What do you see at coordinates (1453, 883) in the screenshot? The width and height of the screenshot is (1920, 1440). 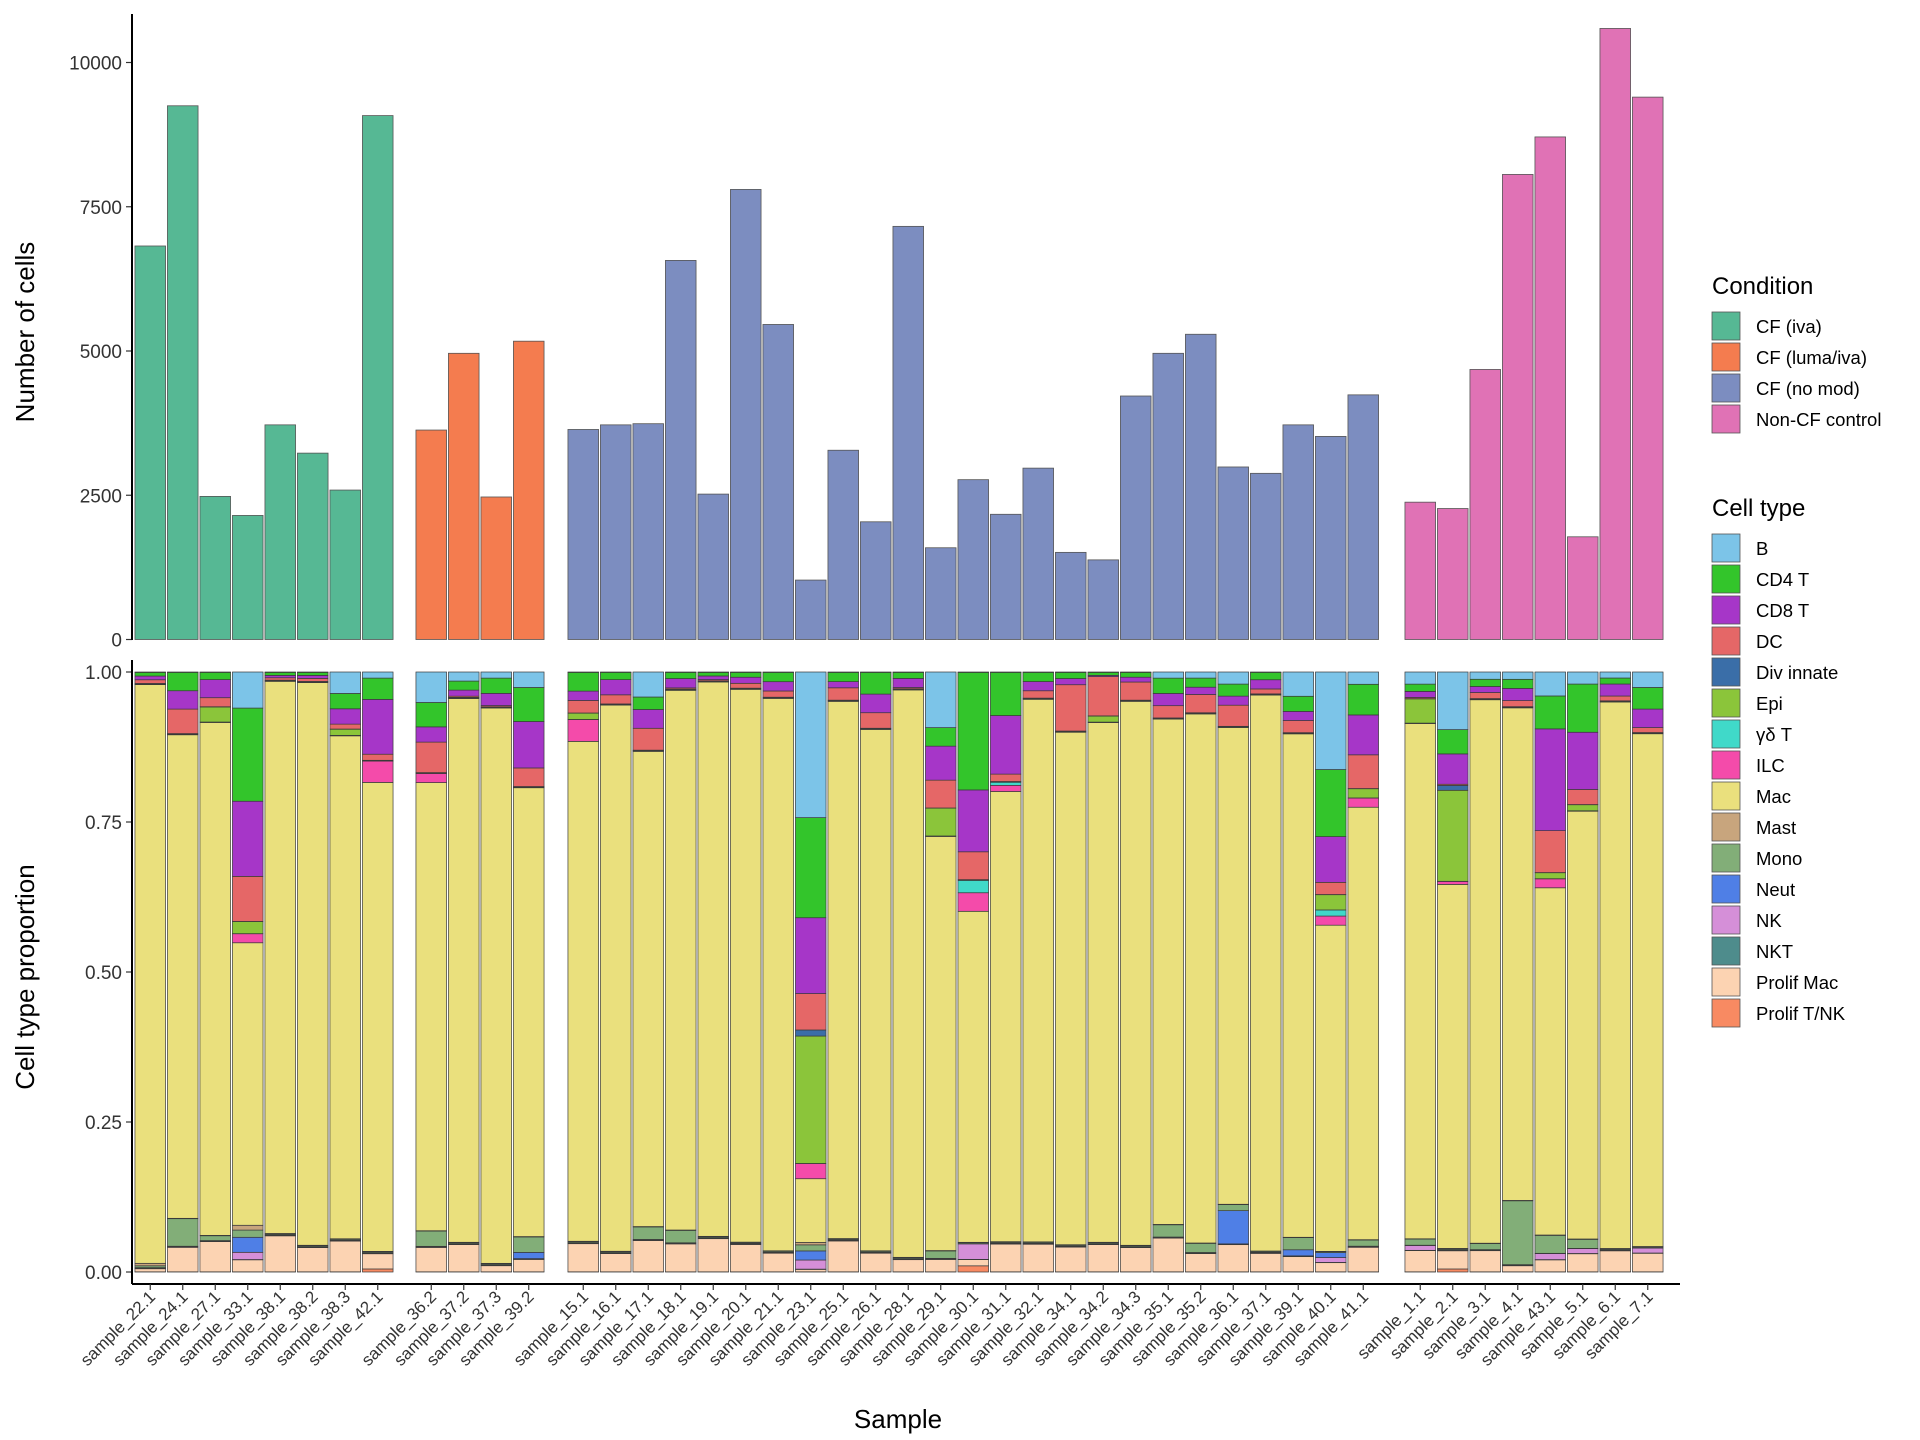 I see `segment-sample_2.1-ILC` at bounding box center [1453, 883].